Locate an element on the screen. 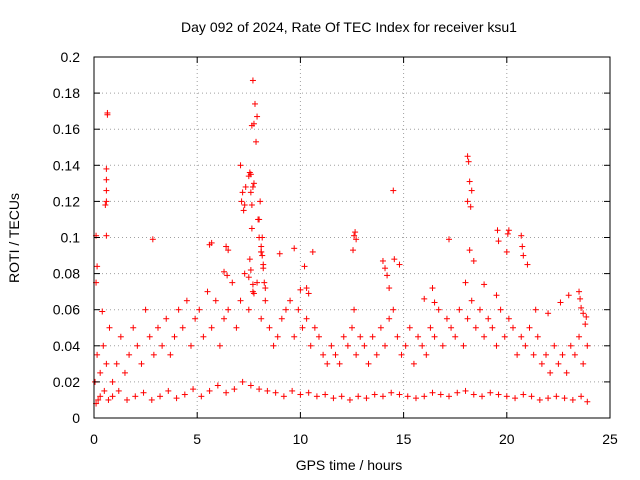 The width and height of the screenshot is (640, 480). y-tick-label: 0.08 is located at coordinates (66, 274).